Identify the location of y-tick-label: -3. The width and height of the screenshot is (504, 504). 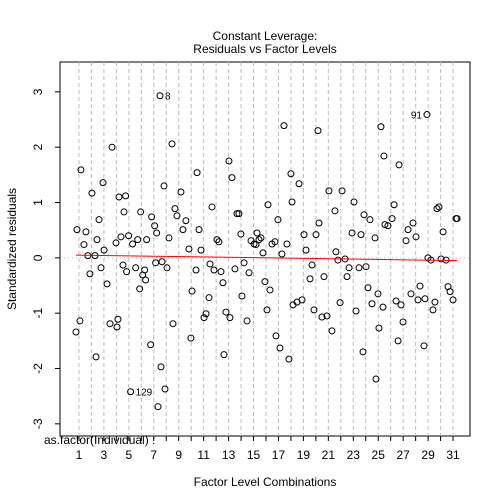
(38, 423).